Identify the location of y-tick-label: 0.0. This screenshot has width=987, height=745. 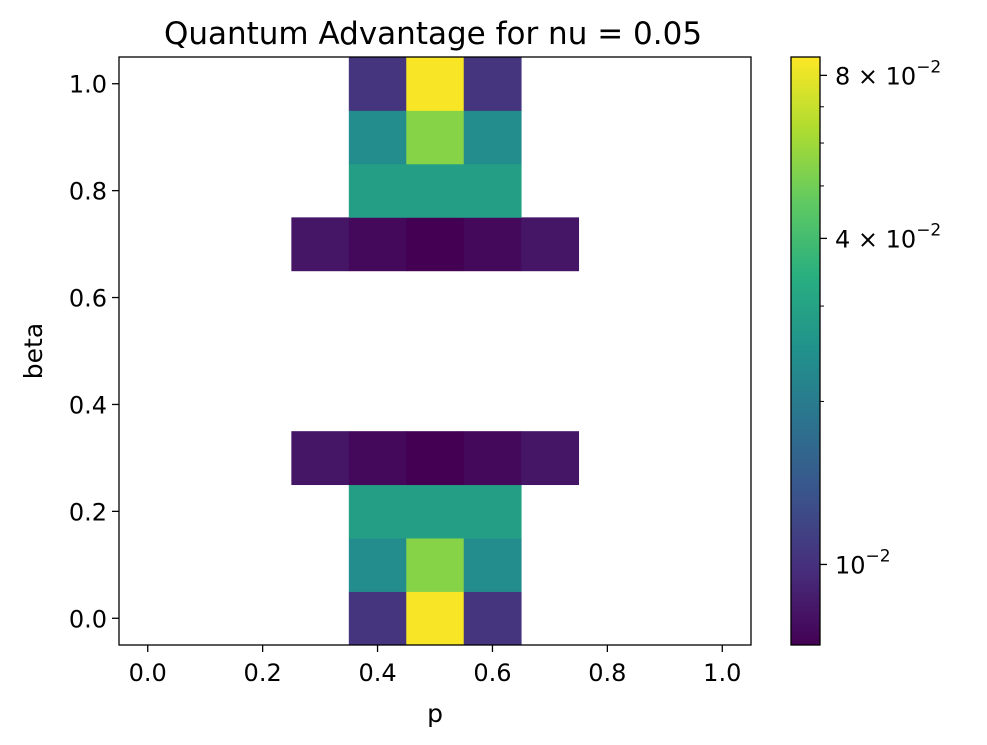
(88, 619).